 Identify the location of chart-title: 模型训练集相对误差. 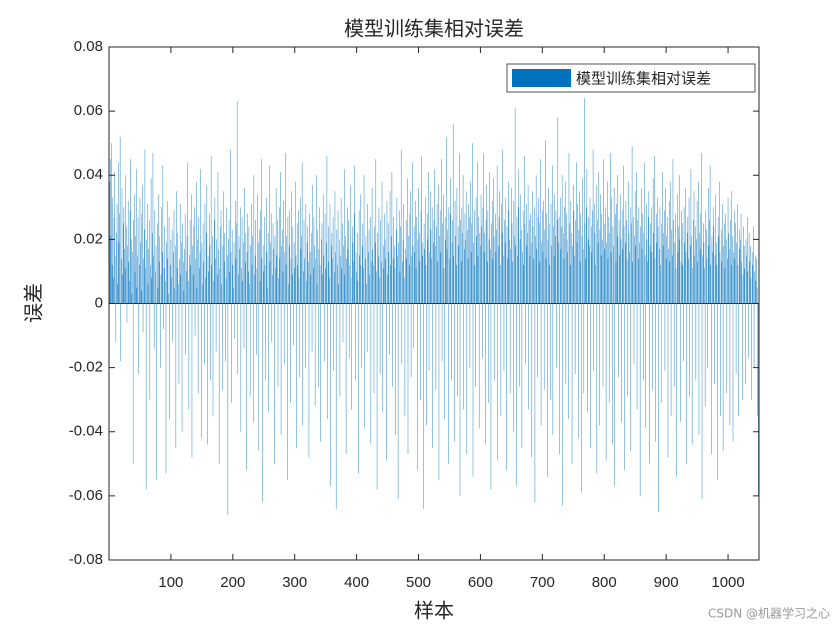
(434, 29).